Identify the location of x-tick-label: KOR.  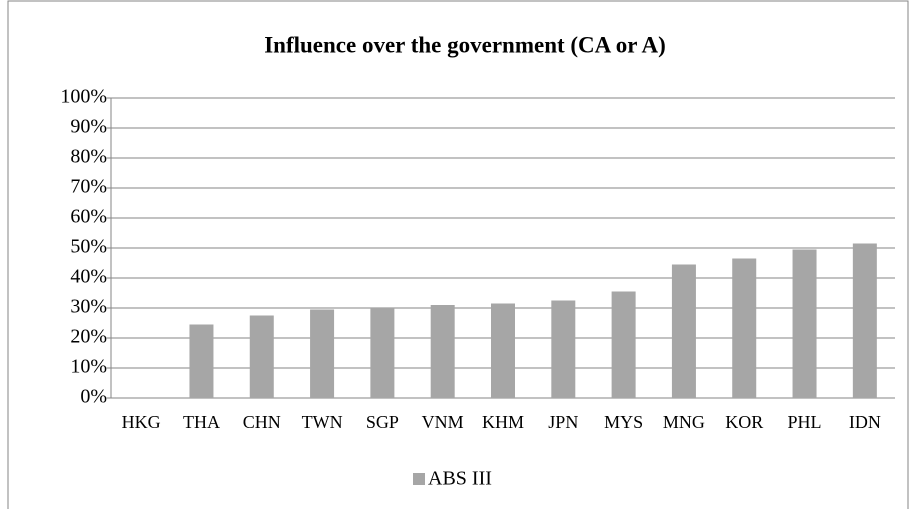
(744, 422).